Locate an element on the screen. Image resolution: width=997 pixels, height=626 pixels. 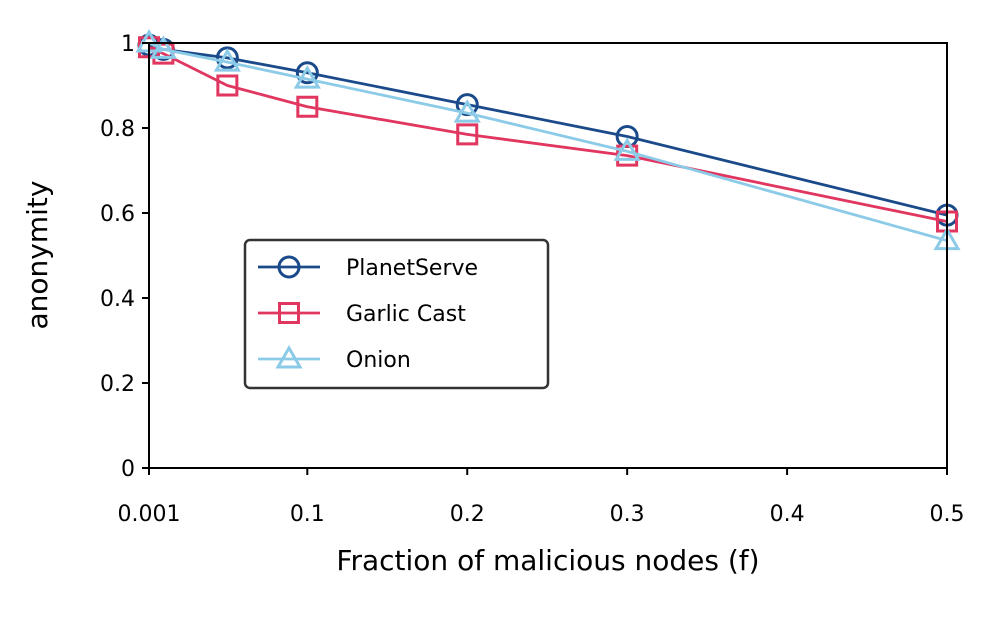
legend-item: Onion is located at coordinates (334, 359).